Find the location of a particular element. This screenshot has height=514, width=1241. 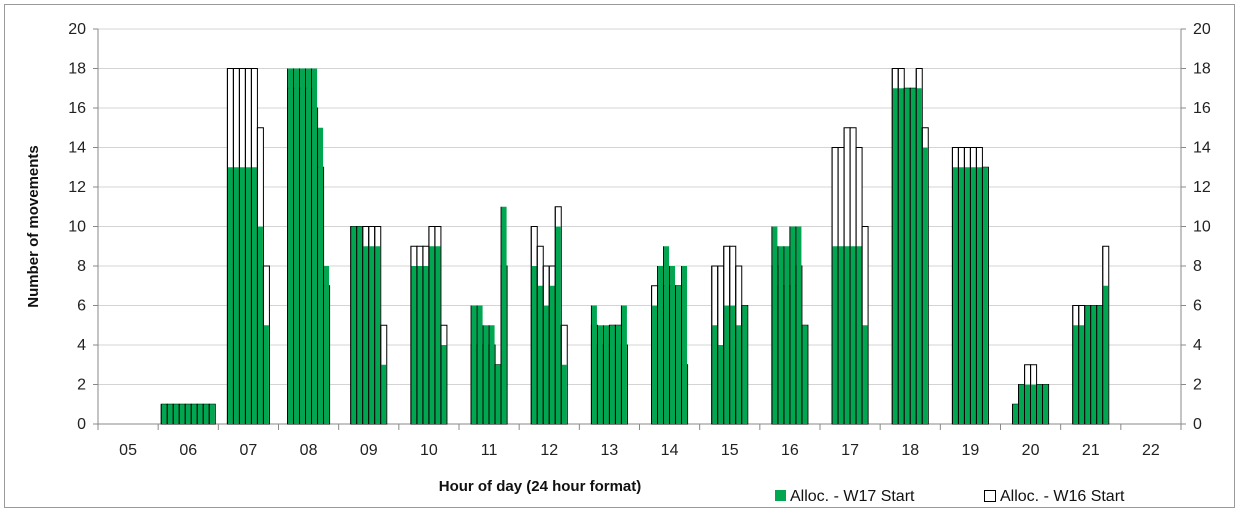

y-tick-label-left: 18 is located at coordinates (77, 69).